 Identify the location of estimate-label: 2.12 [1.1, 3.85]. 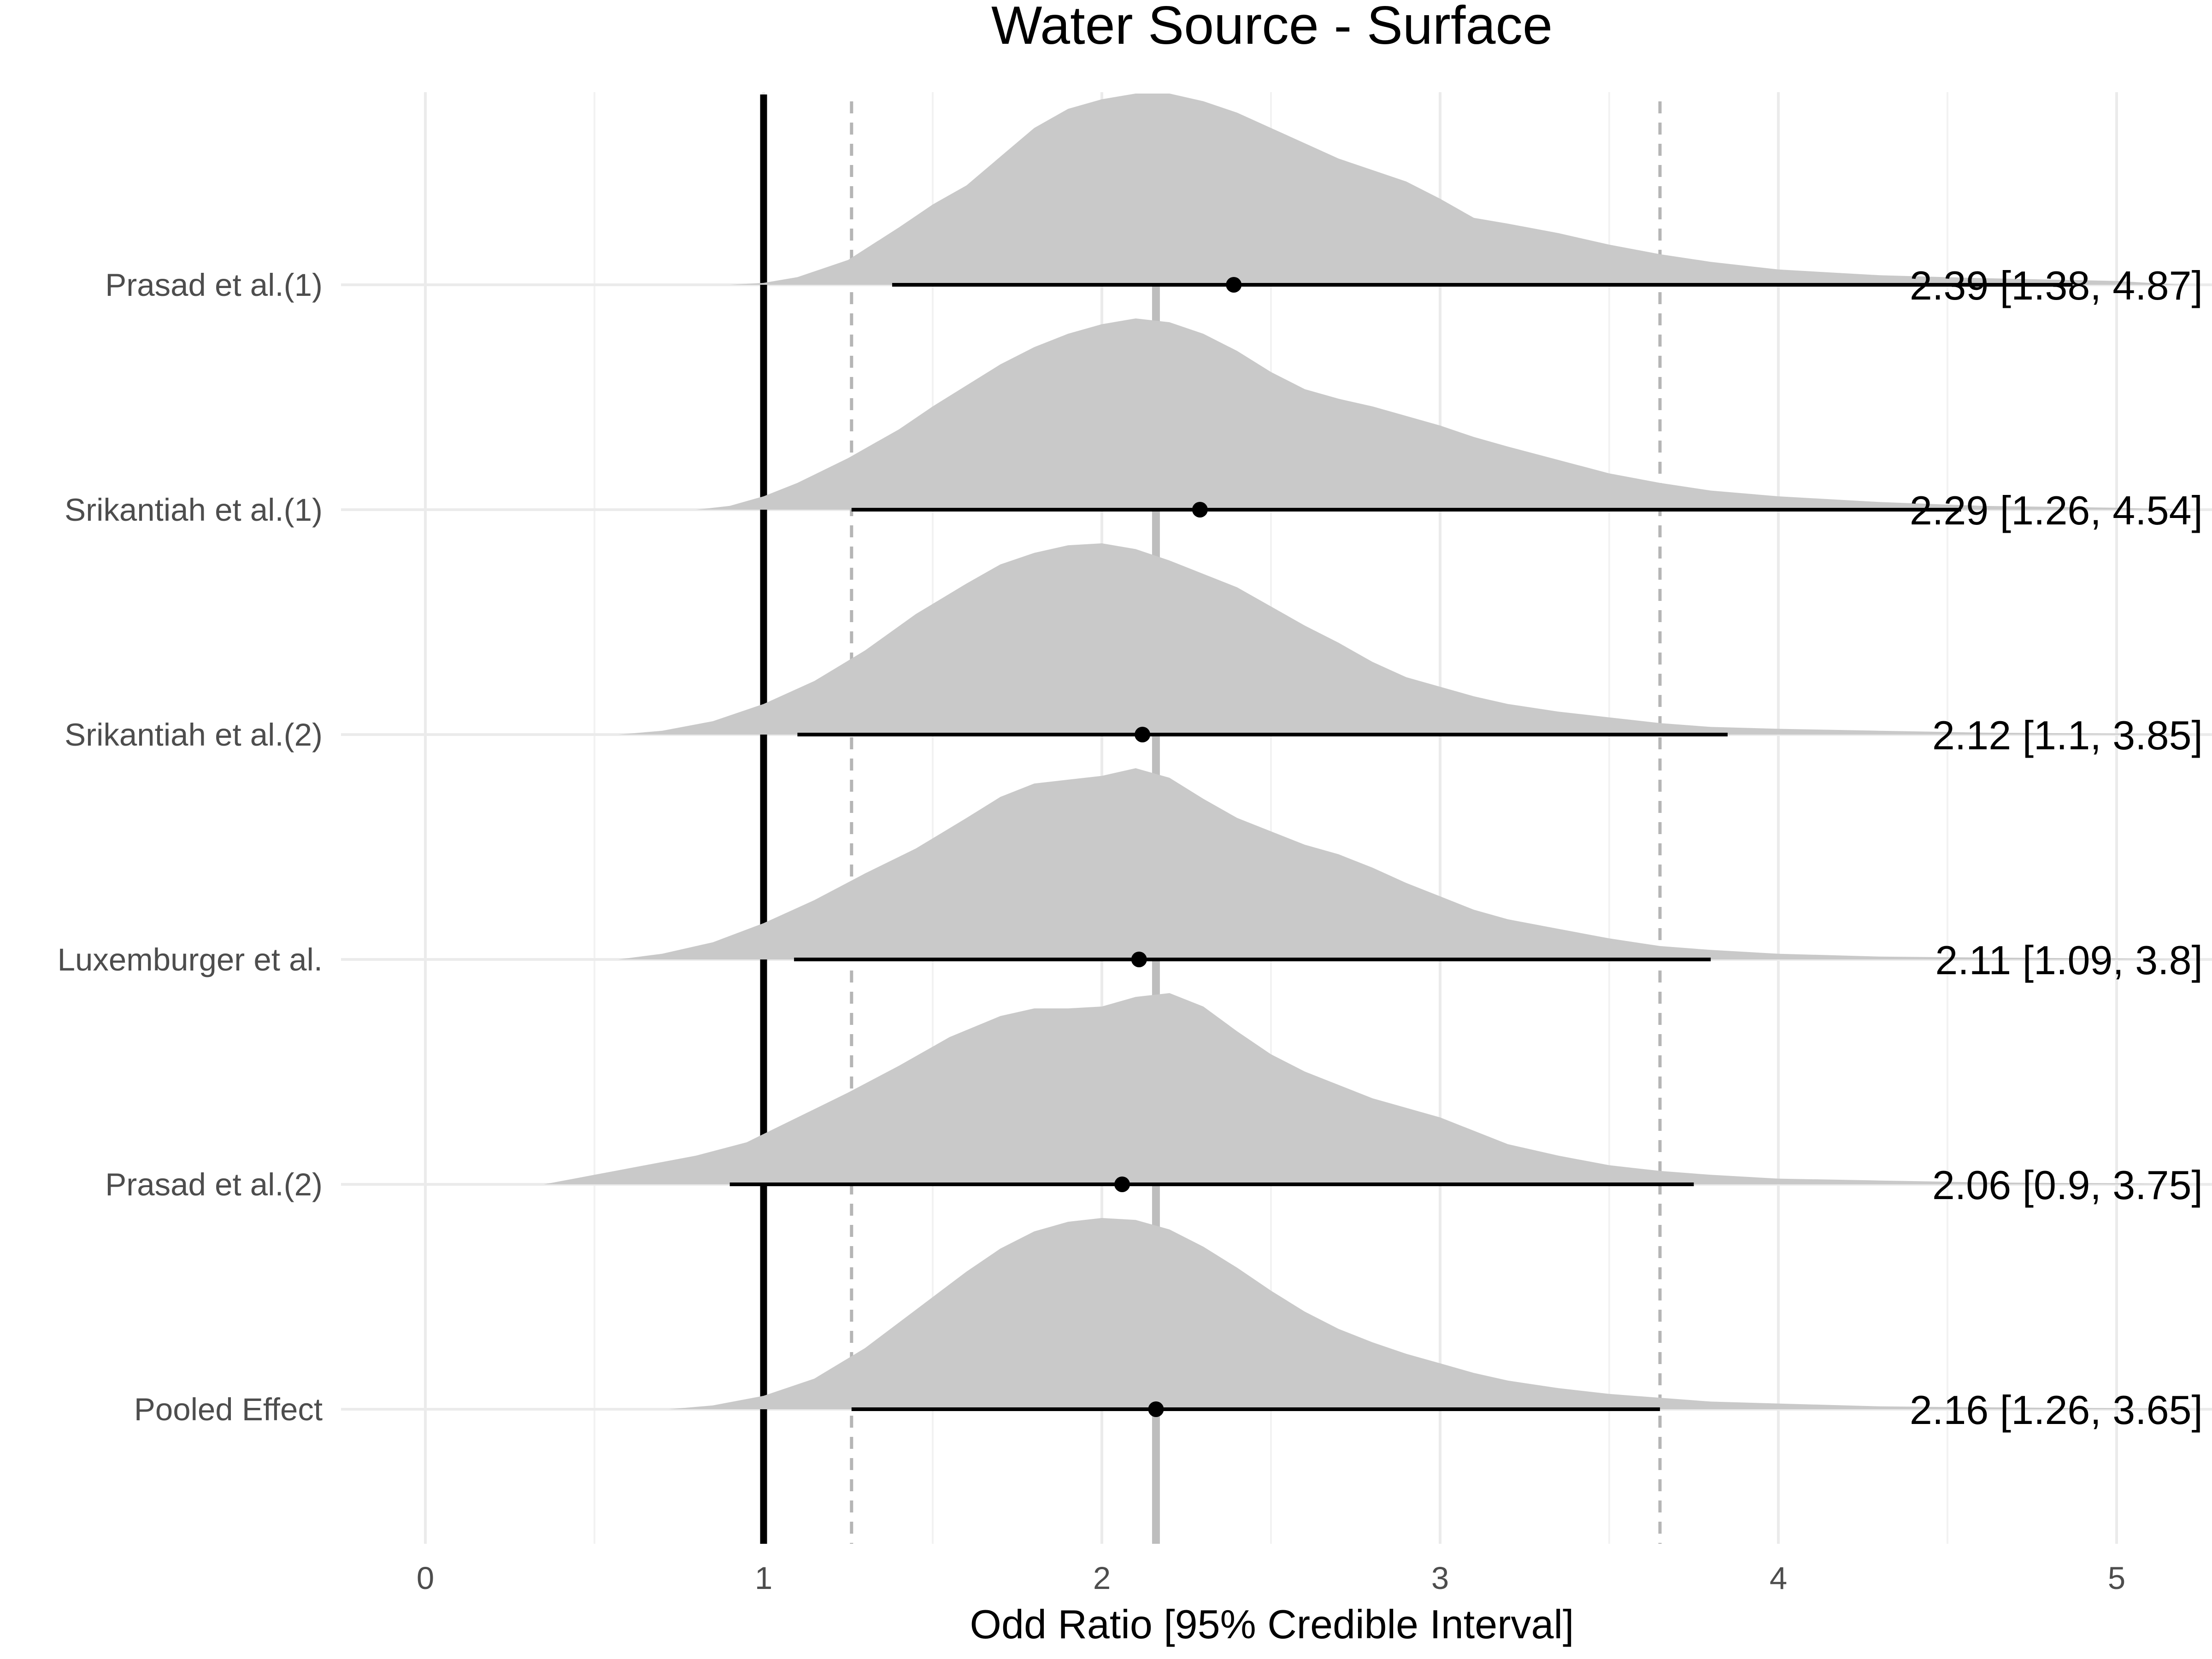
(2067, 735).